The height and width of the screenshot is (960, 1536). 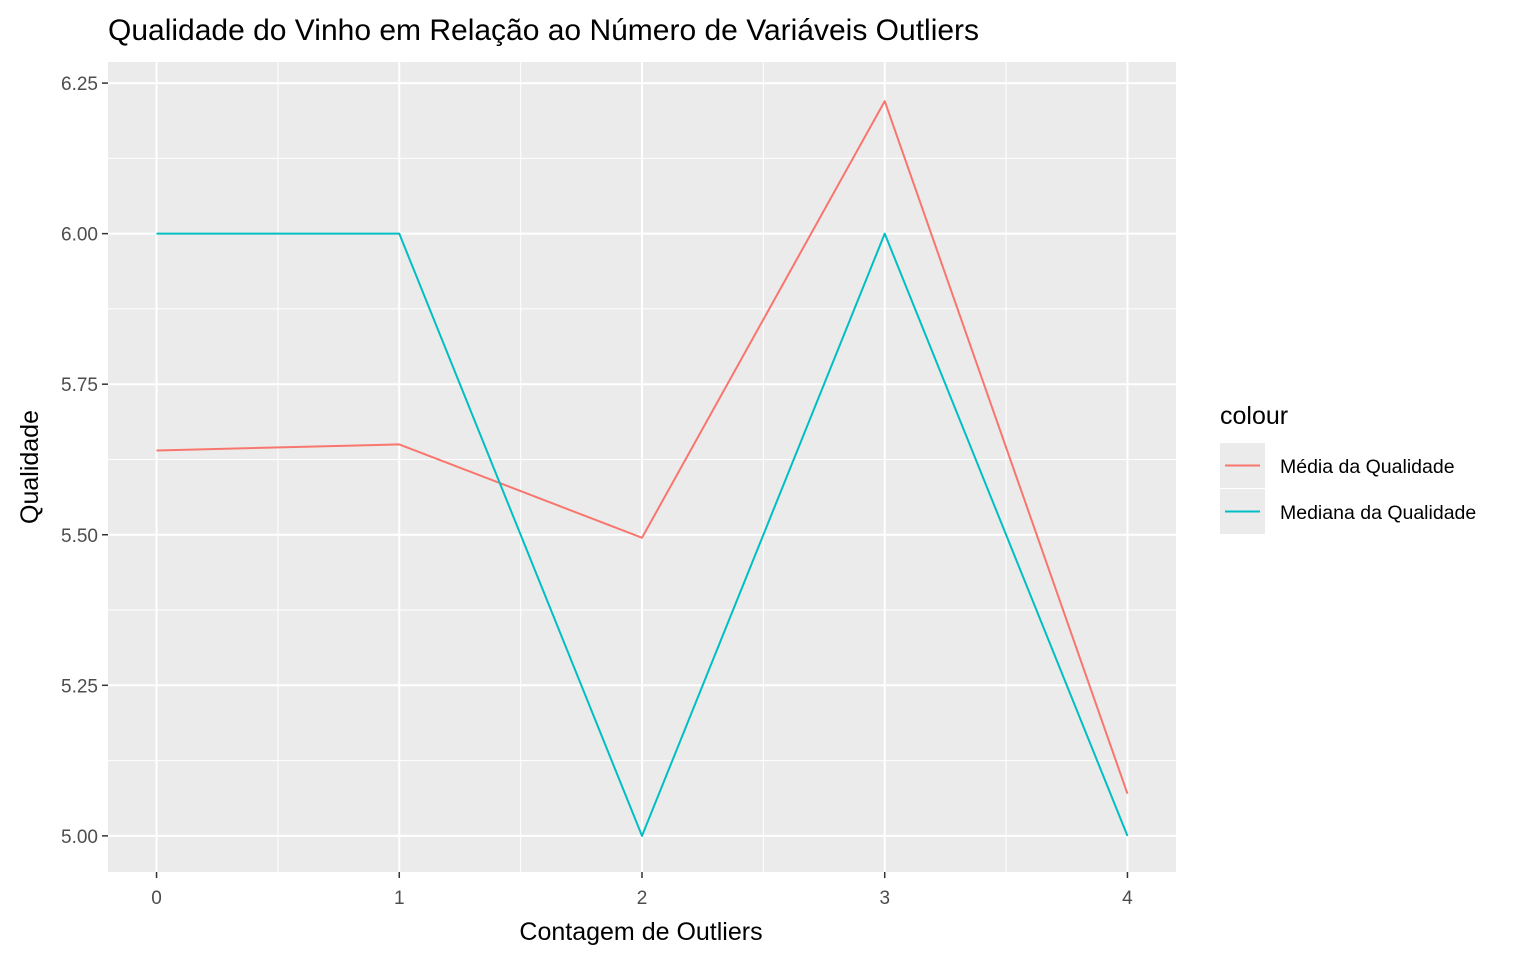 I want to click on legend-label: Mediana da Qualidade, so click(x=1378, y=513).